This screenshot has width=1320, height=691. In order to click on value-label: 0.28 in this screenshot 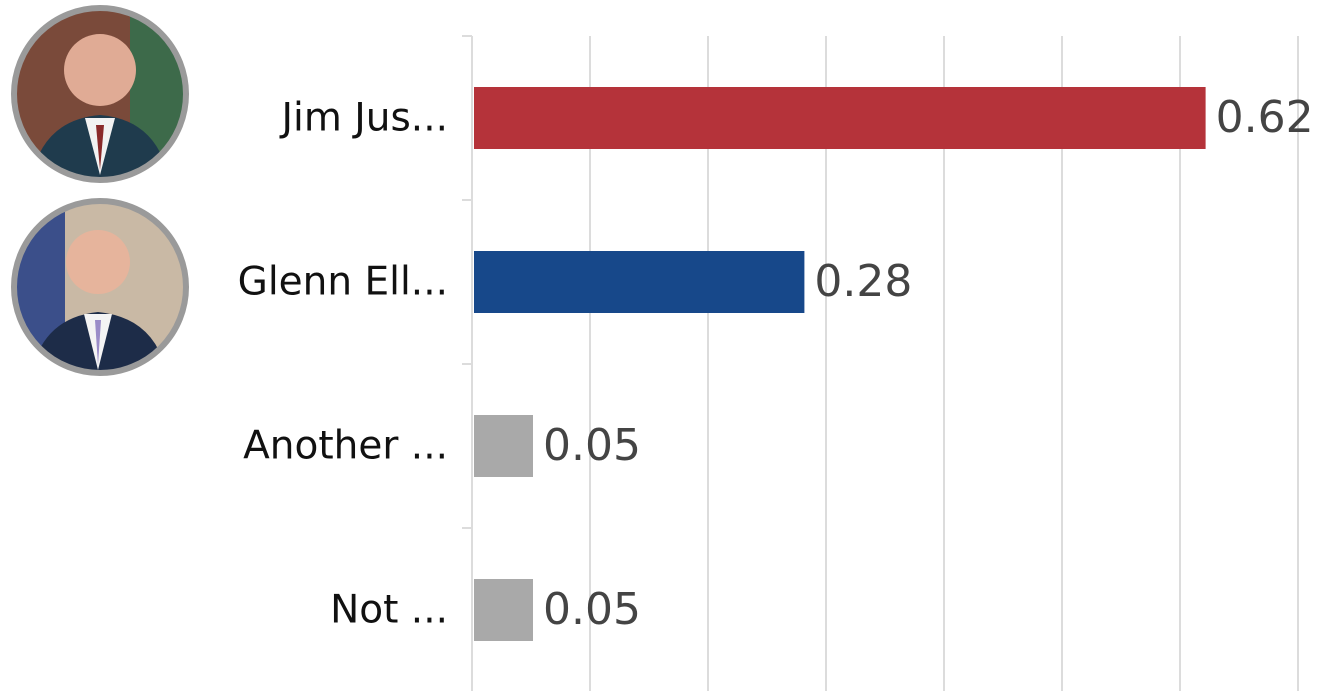, I will do `click(863, 281)`.